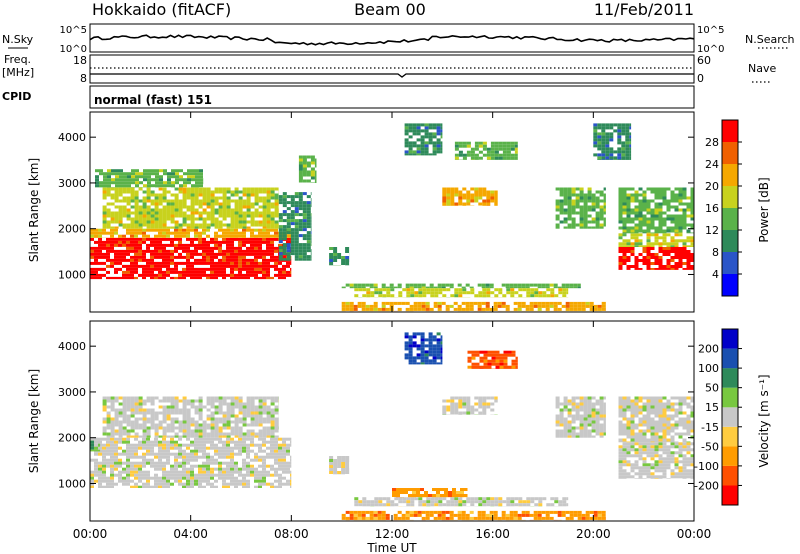  Describe the element at coordinates (712, 208) in the screenshot. I see `power-colorbar-tick-label: 16` at that location.